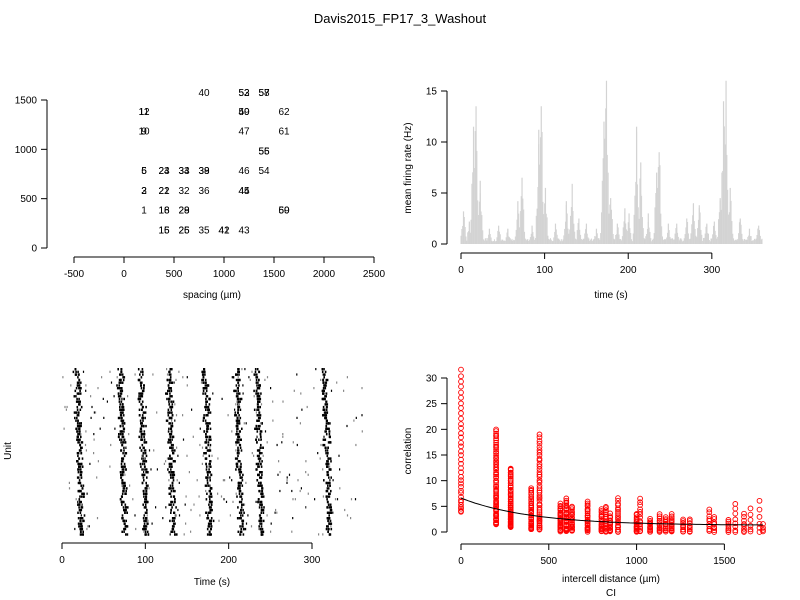 Image resolution: width=800 pixels, height=600 pixels. Describe the element at coordinates (434, 533) in the screenshot. I see `corr-y-tick-label: 0` at that location.